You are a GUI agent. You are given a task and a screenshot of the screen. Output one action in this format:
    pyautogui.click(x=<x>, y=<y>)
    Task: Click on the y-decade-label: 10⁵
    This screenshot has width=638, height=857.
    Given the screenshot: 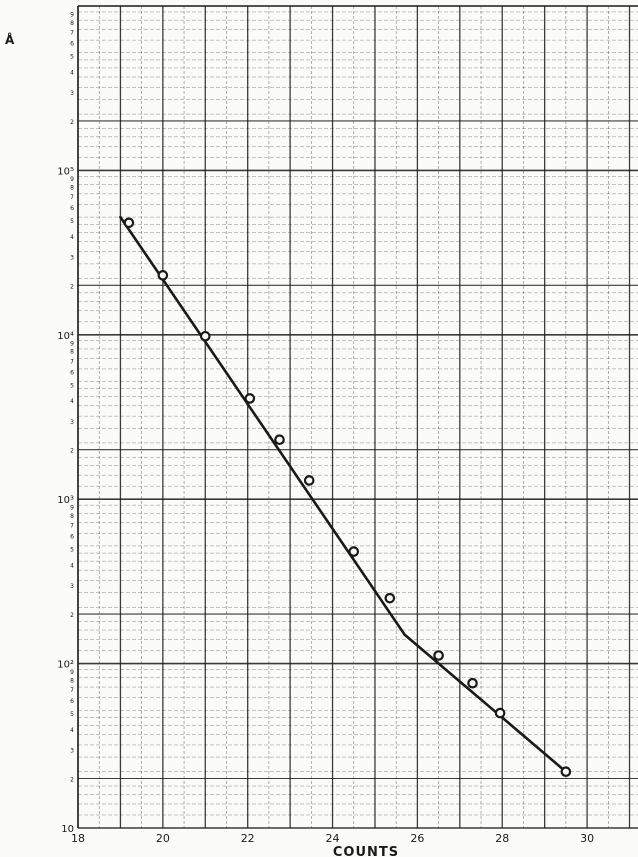 What is the action you would take?
    pyautogui.click(x=65, y=171)
    